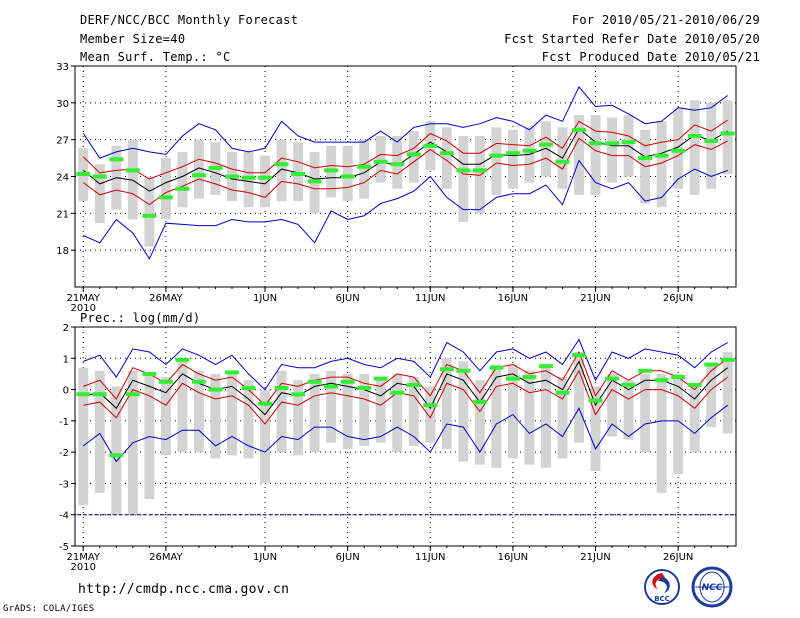 The image size is (800, 618). What do you see at coordinates (348, 557) in the screenshot?
I see `prec-x-tick-label: 6JUN` at bounding box center [348, 557].